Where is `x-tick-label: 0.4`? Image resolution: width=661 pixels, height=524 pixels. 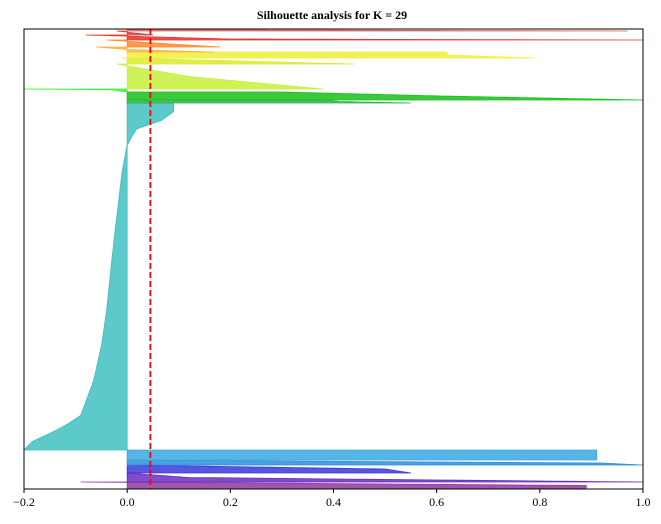
x-tick-label: 0.4 is located at coordinates (333, 502).